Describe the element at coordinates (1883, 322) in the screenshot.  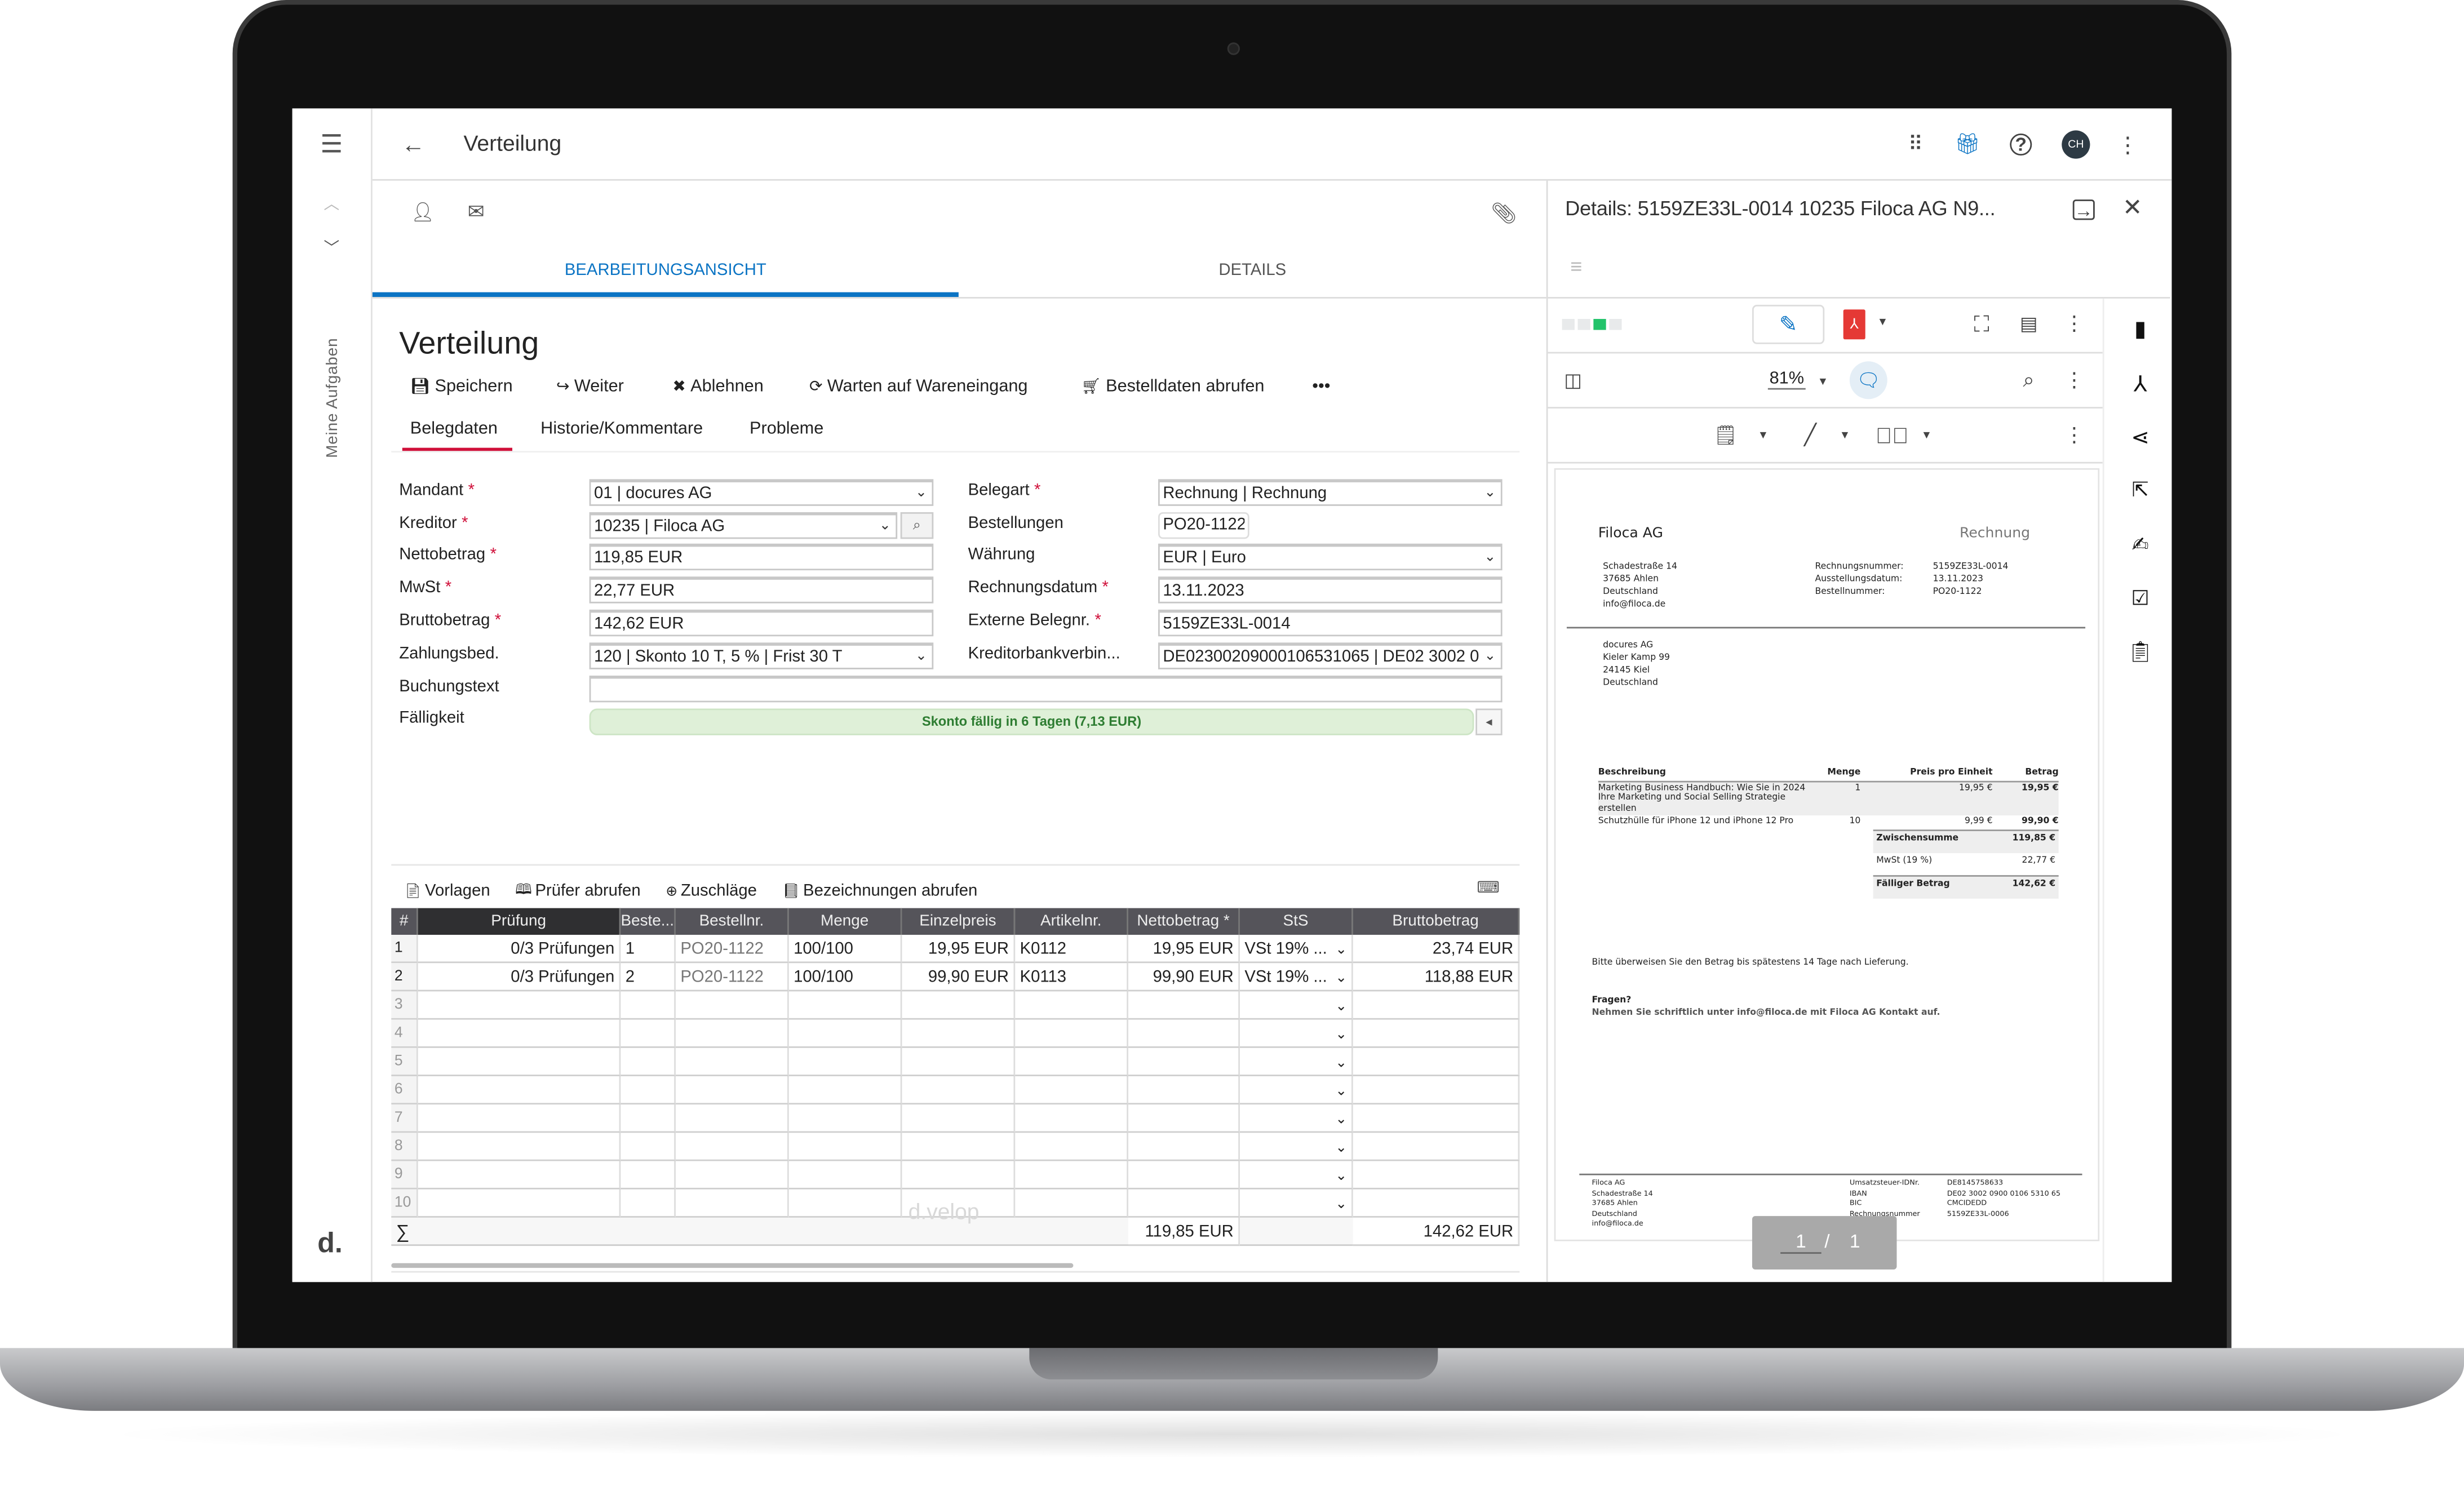
I see `pdf-dropdown-icon: ▼` at that location.